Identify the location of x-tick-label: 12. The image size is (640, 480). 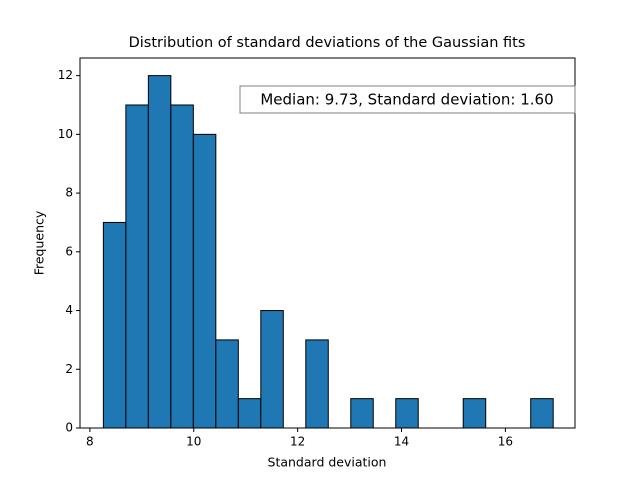
(297, 442).